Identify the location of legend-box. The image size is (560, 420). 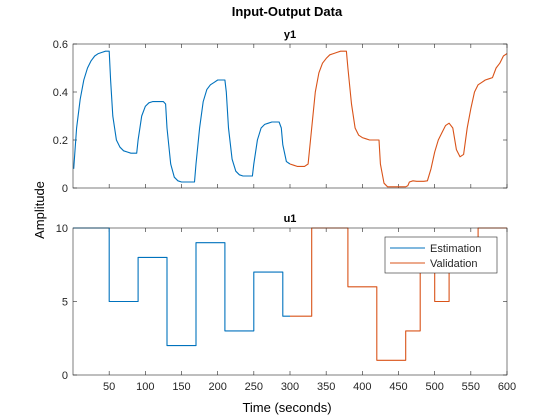
(441, 255).